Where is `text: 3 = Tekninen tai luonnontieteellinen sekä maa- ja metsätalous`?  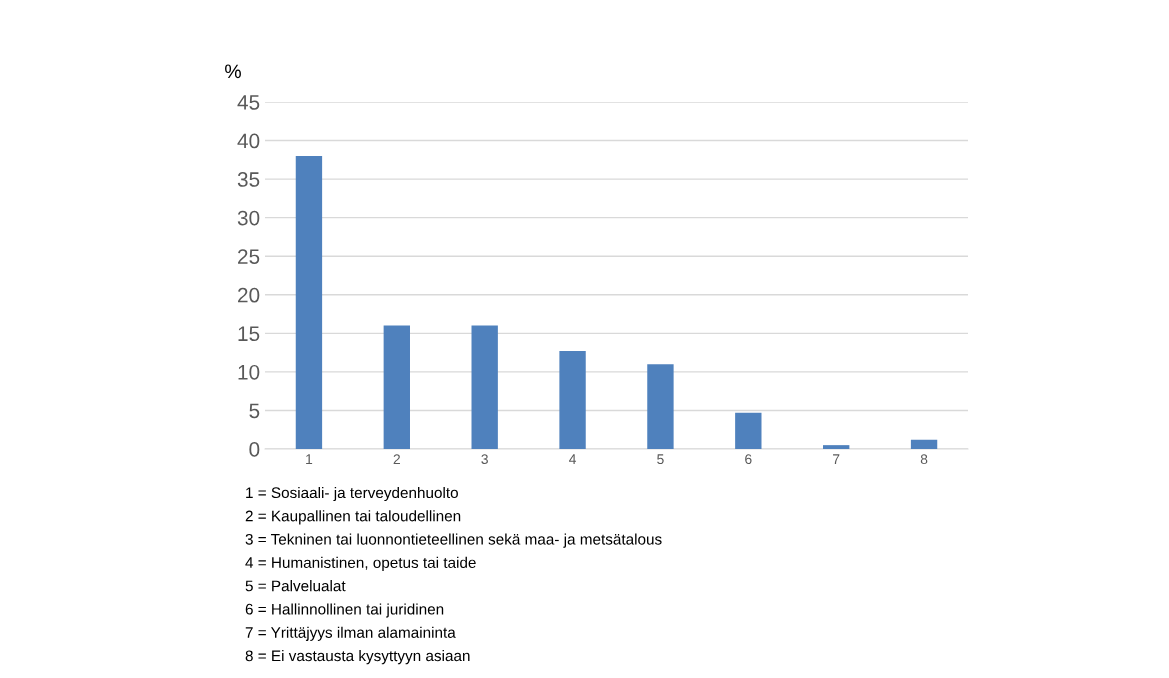
text: 3 = Tekninen tai luonnontieteellinen sekä maa- ja metsätalous is located at coordinates (453, 540).